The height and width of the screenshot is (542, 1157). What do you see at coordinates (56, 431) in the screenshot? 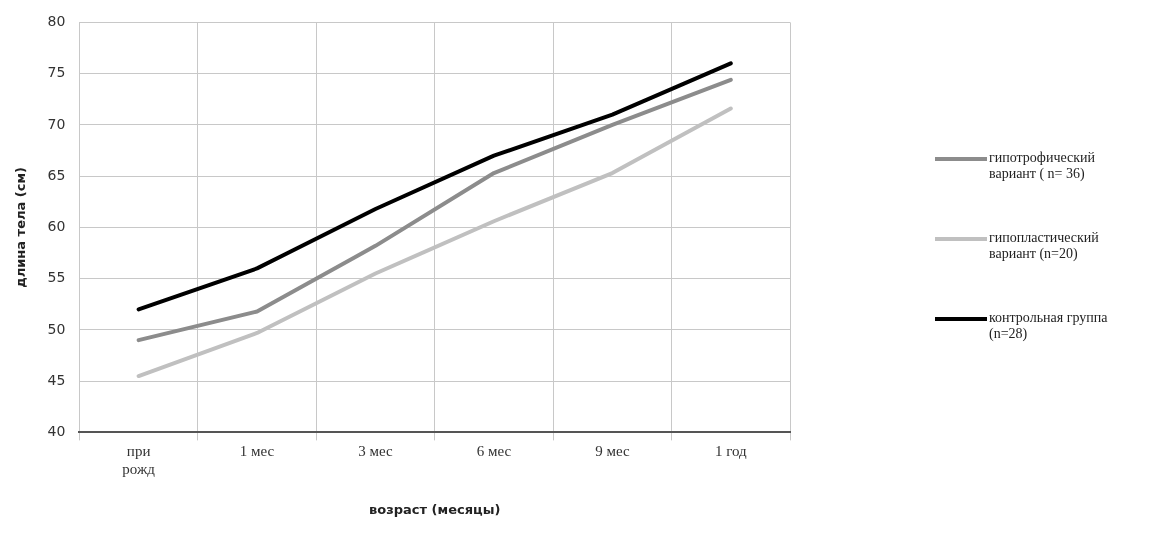
I see `y-tick-label: 40` at bounding box center [56, 431].